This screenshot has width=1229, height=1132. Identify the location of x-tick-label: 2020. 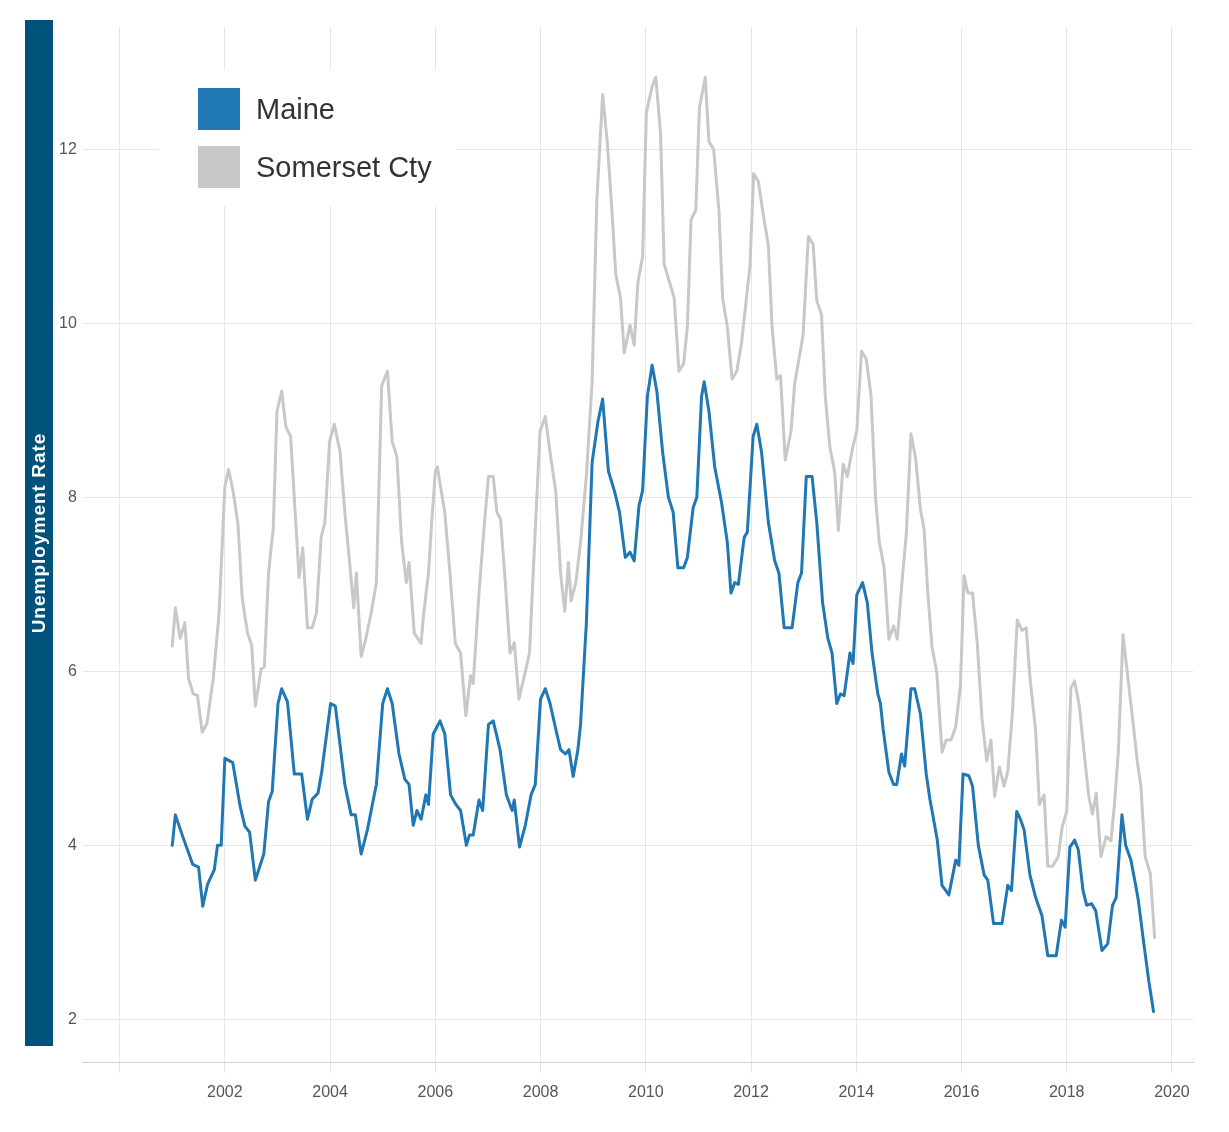
(1172, 1091).